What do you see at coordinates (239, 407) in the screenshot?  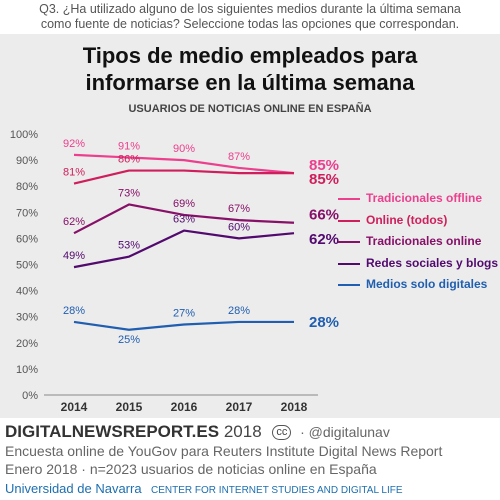 I see `x-tick-label: 2017` at bounding box center [239, 407].